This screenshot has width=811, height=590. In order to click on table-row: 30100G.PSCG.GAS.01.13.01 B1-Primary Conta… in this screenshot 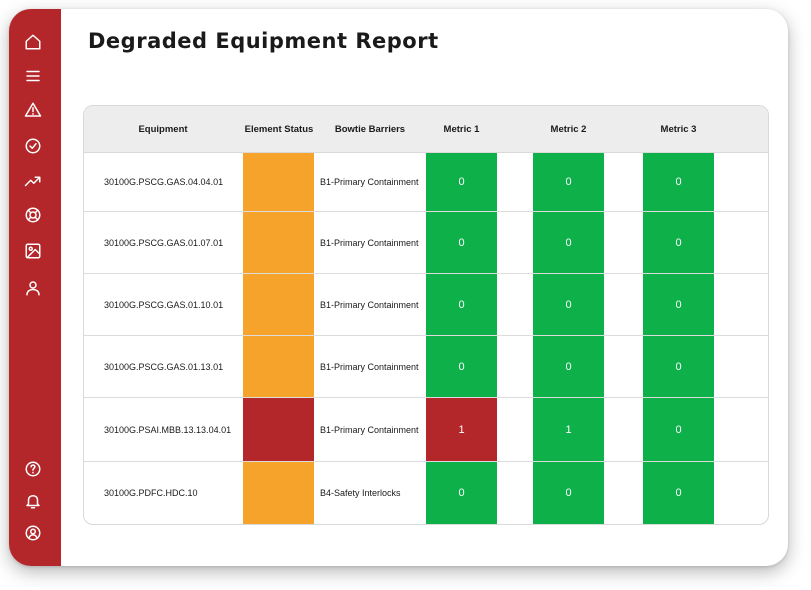, I will do `click(426, 367)`.